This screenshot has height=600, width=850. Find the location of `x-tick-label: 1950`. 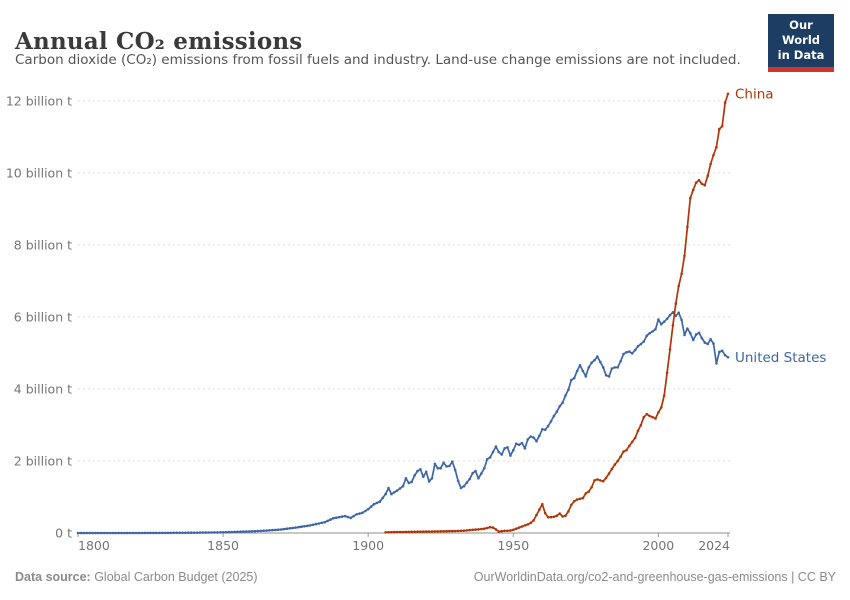

x-tick-label: 1950 is located at coordinates (513, 545).